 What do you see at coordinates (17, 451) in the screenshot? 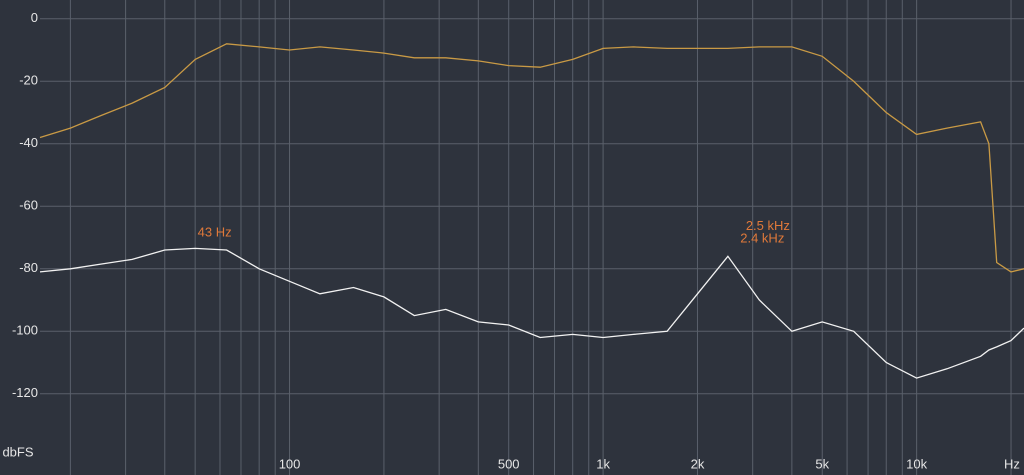
I see `y-axis-label: dbFS` at bounding box center [17, 451].